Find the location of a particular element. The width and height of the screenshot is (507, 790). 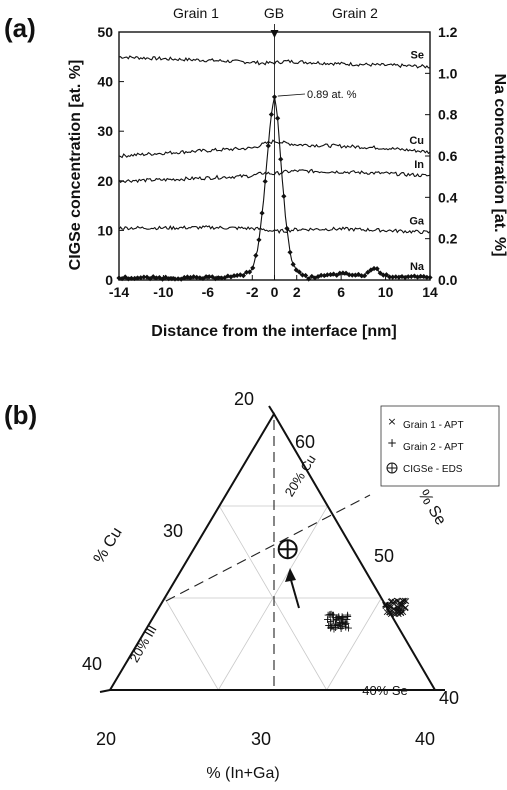

x-tick-label: 2 is located at coordinates (297, 292).